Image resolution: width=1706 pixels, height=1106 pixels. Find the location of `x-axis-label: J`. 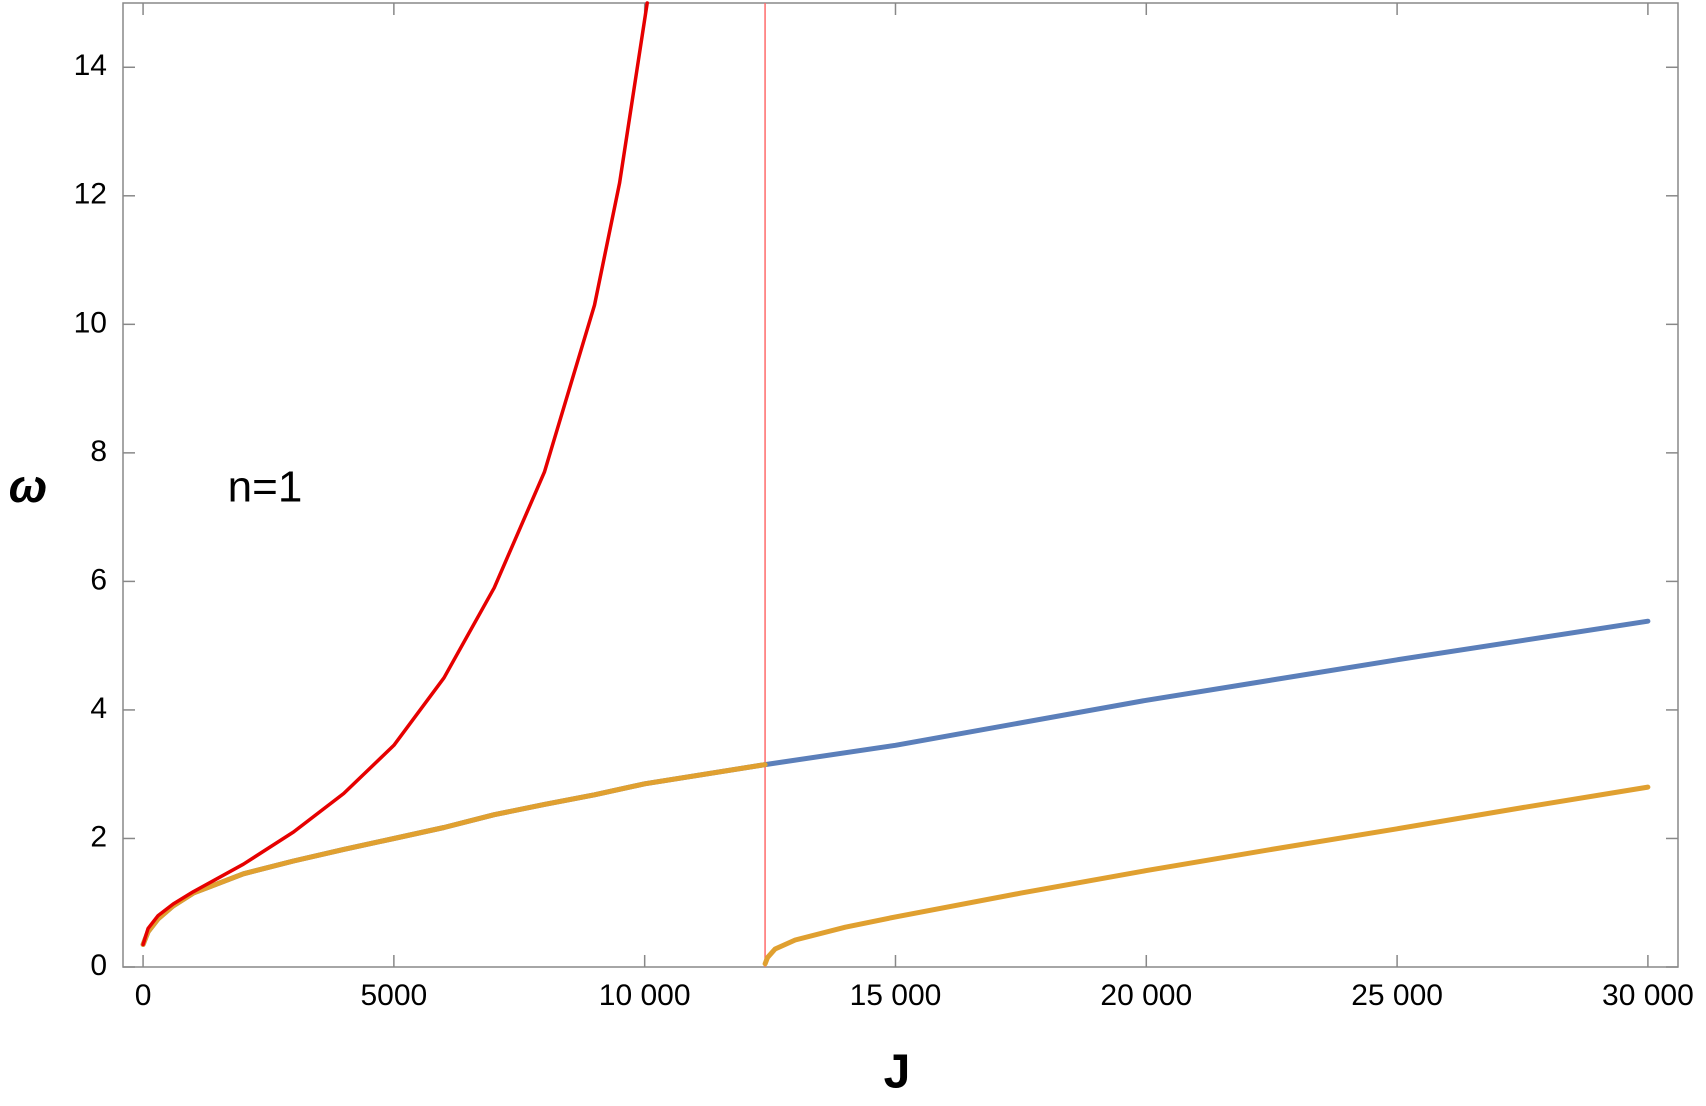

x-axis-label: J is located at coordinates (897, 1072).